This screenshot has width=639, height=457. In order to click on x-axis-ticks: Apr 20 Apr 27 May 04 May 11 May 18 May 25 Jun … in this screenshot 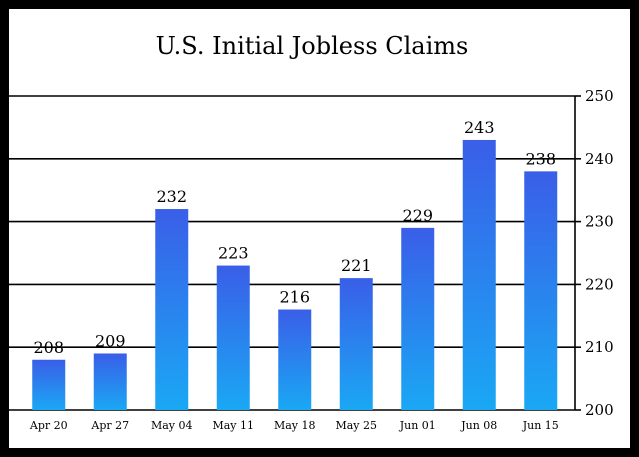, I will do `click(294, 425)`.